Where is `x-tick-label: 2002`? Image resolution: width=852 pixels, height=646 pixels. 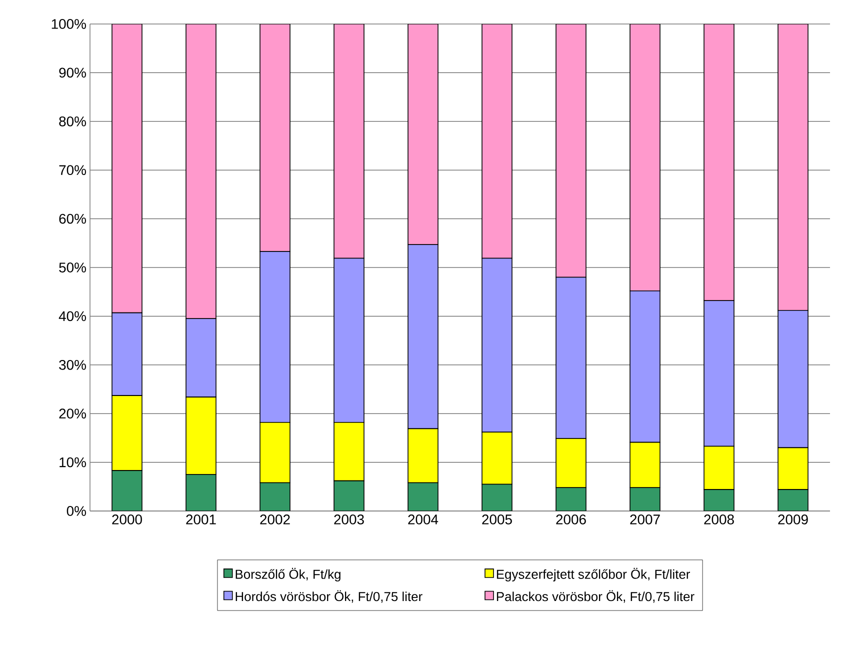
x-tick-label: 2002 is located at coordinates (275, 519).